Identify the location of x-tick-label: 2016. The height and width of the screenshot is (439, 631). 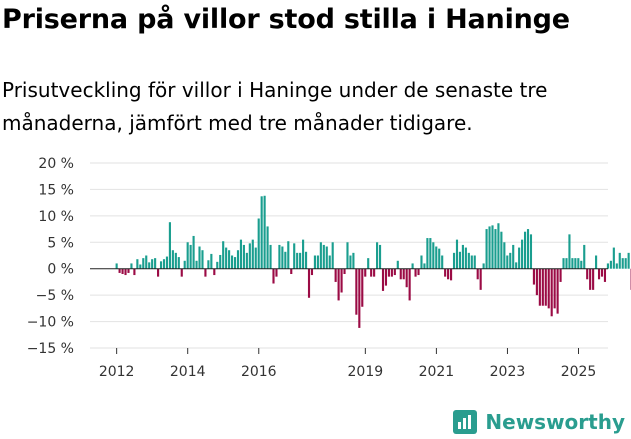
(259, 372).